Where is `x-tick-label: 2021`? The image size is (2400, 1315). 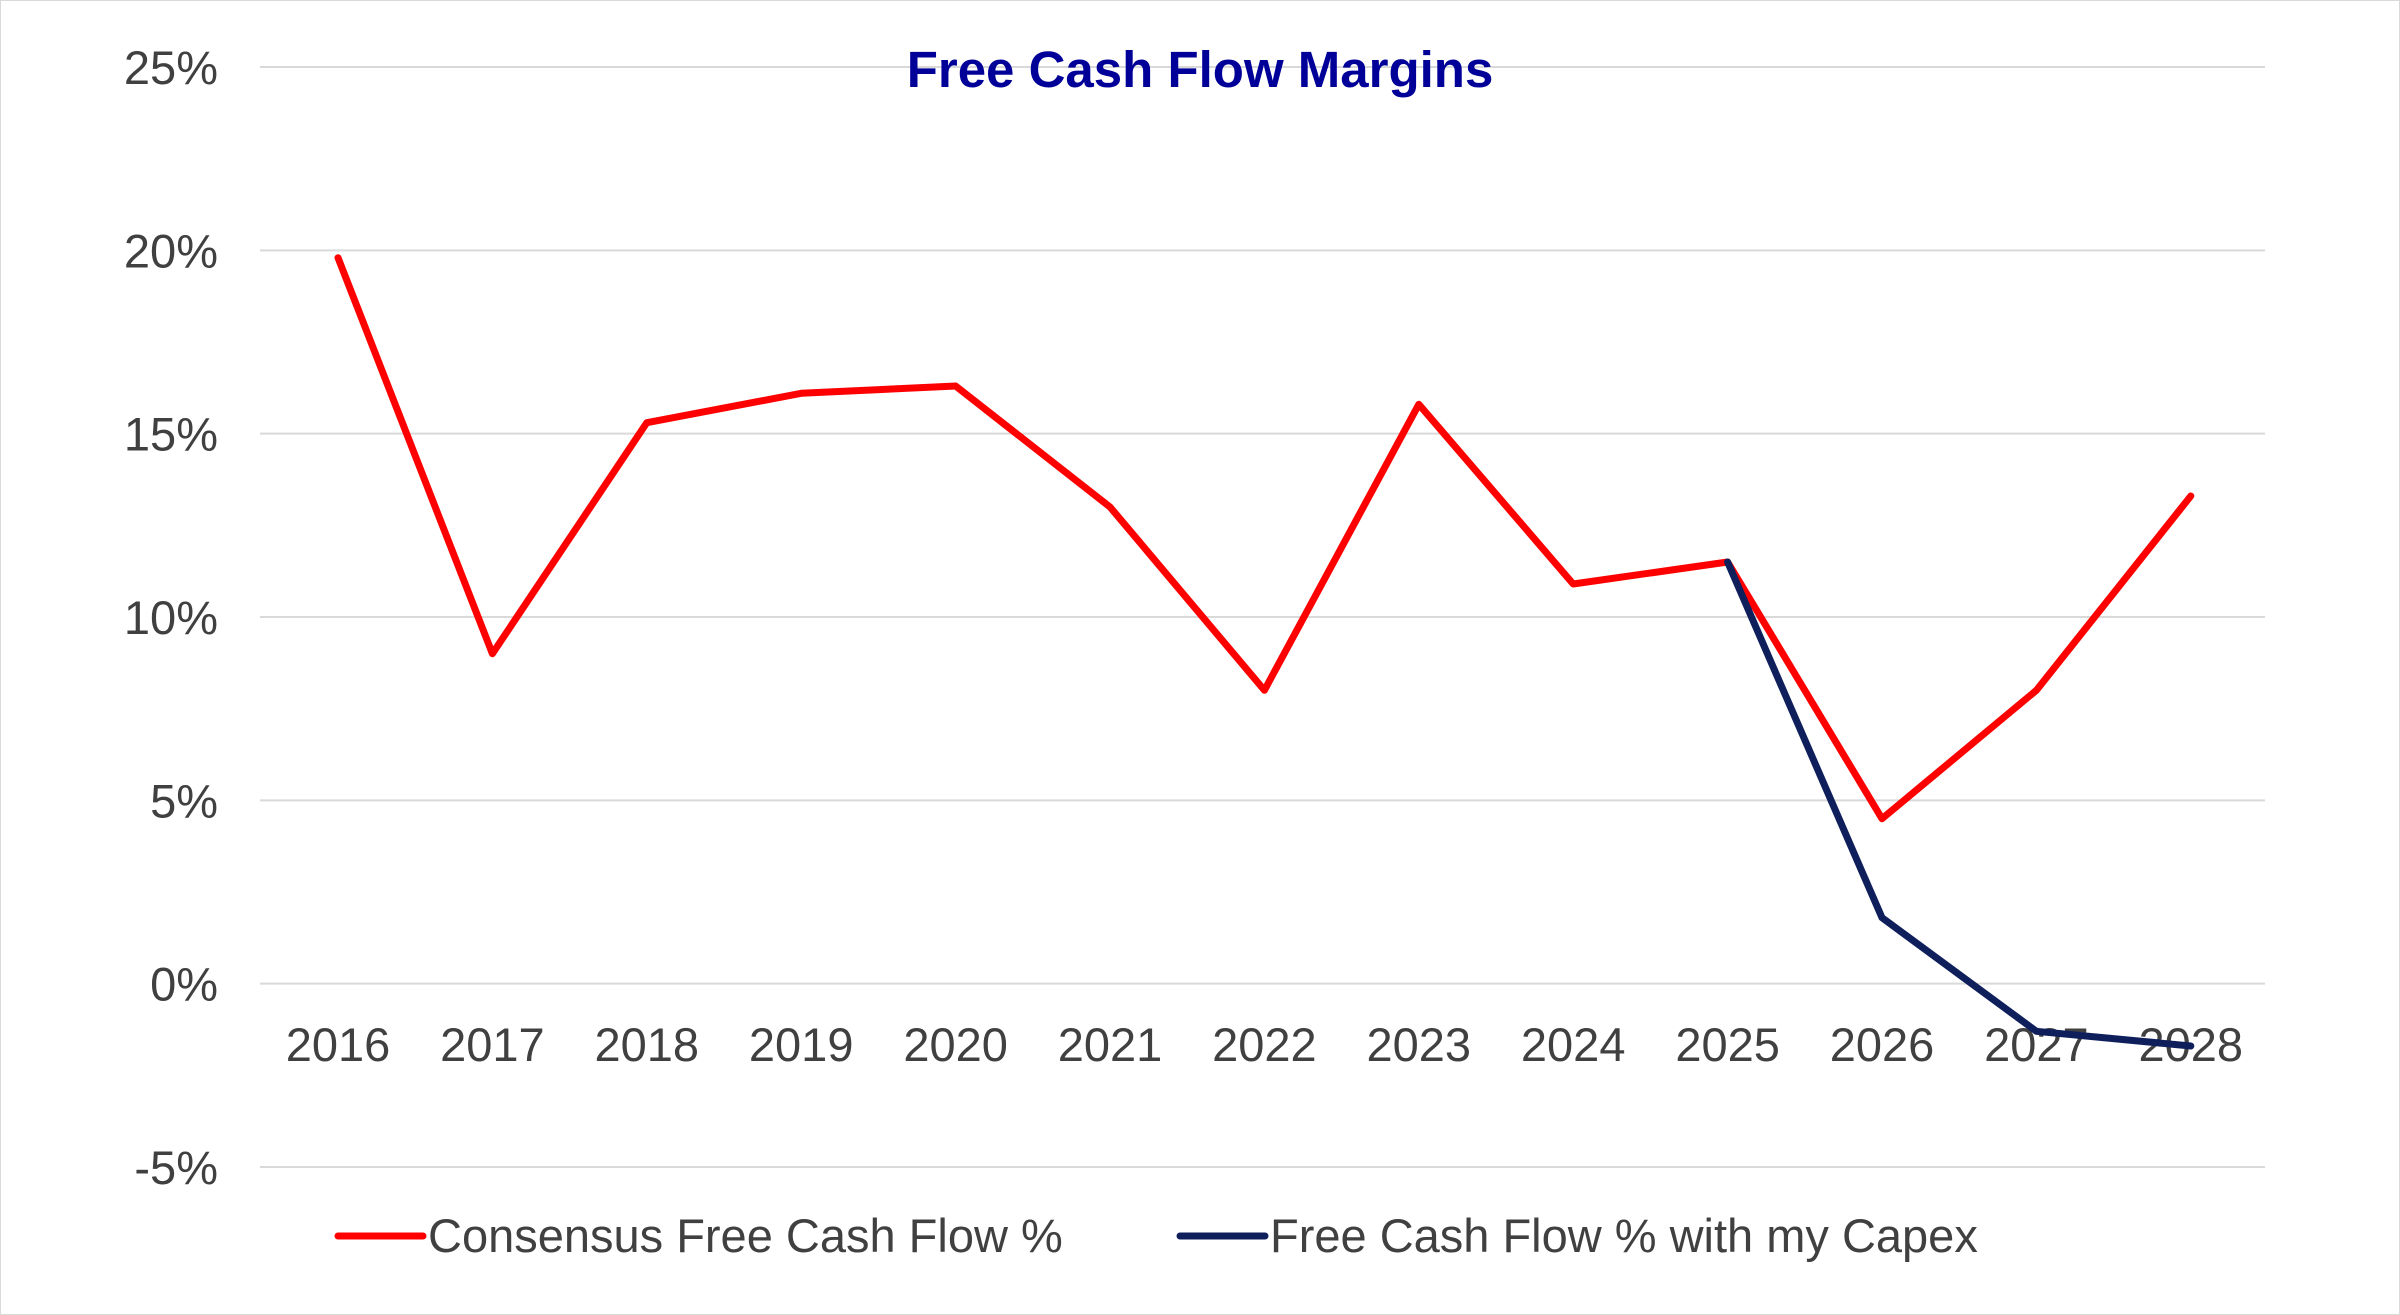 x-tick-label: 2021 is located at coordinates (1110, 1044).